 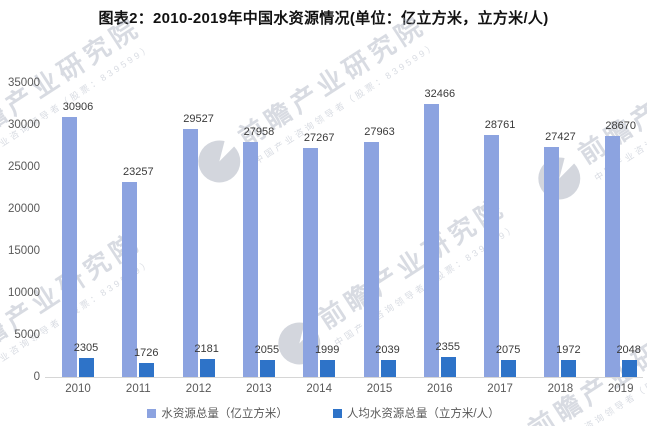 I want to click on y-tick-label: 5000, so click(x=27, y=334).